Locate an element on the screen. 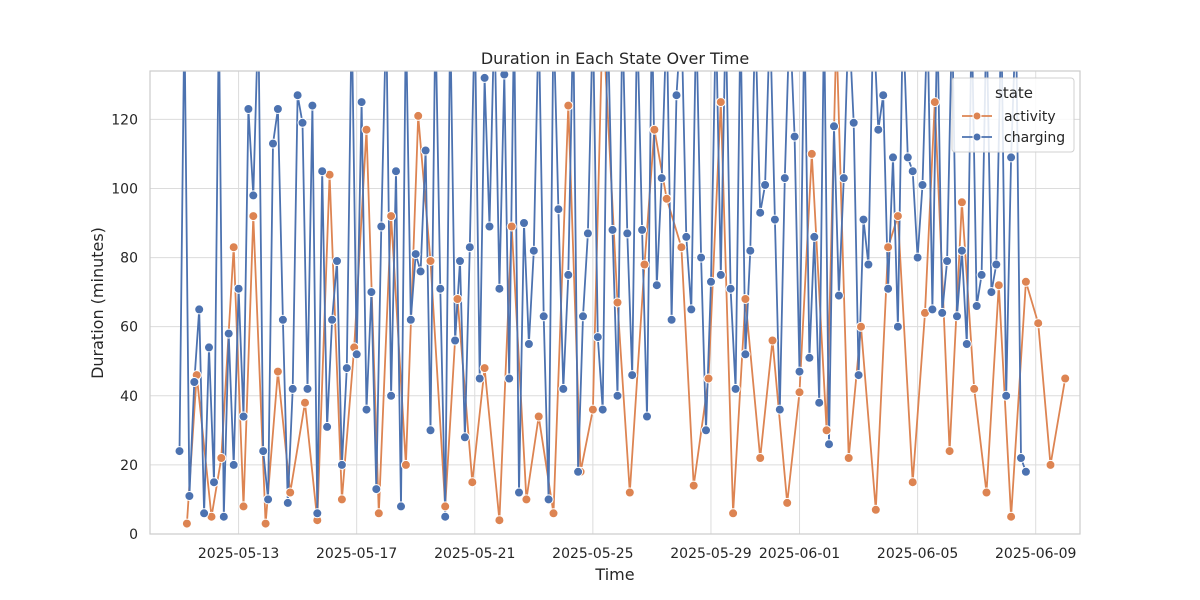 This screenshot has height=600, width=1200. x-tick-label: 2025-06-01 is located at coordinates (799, 554).